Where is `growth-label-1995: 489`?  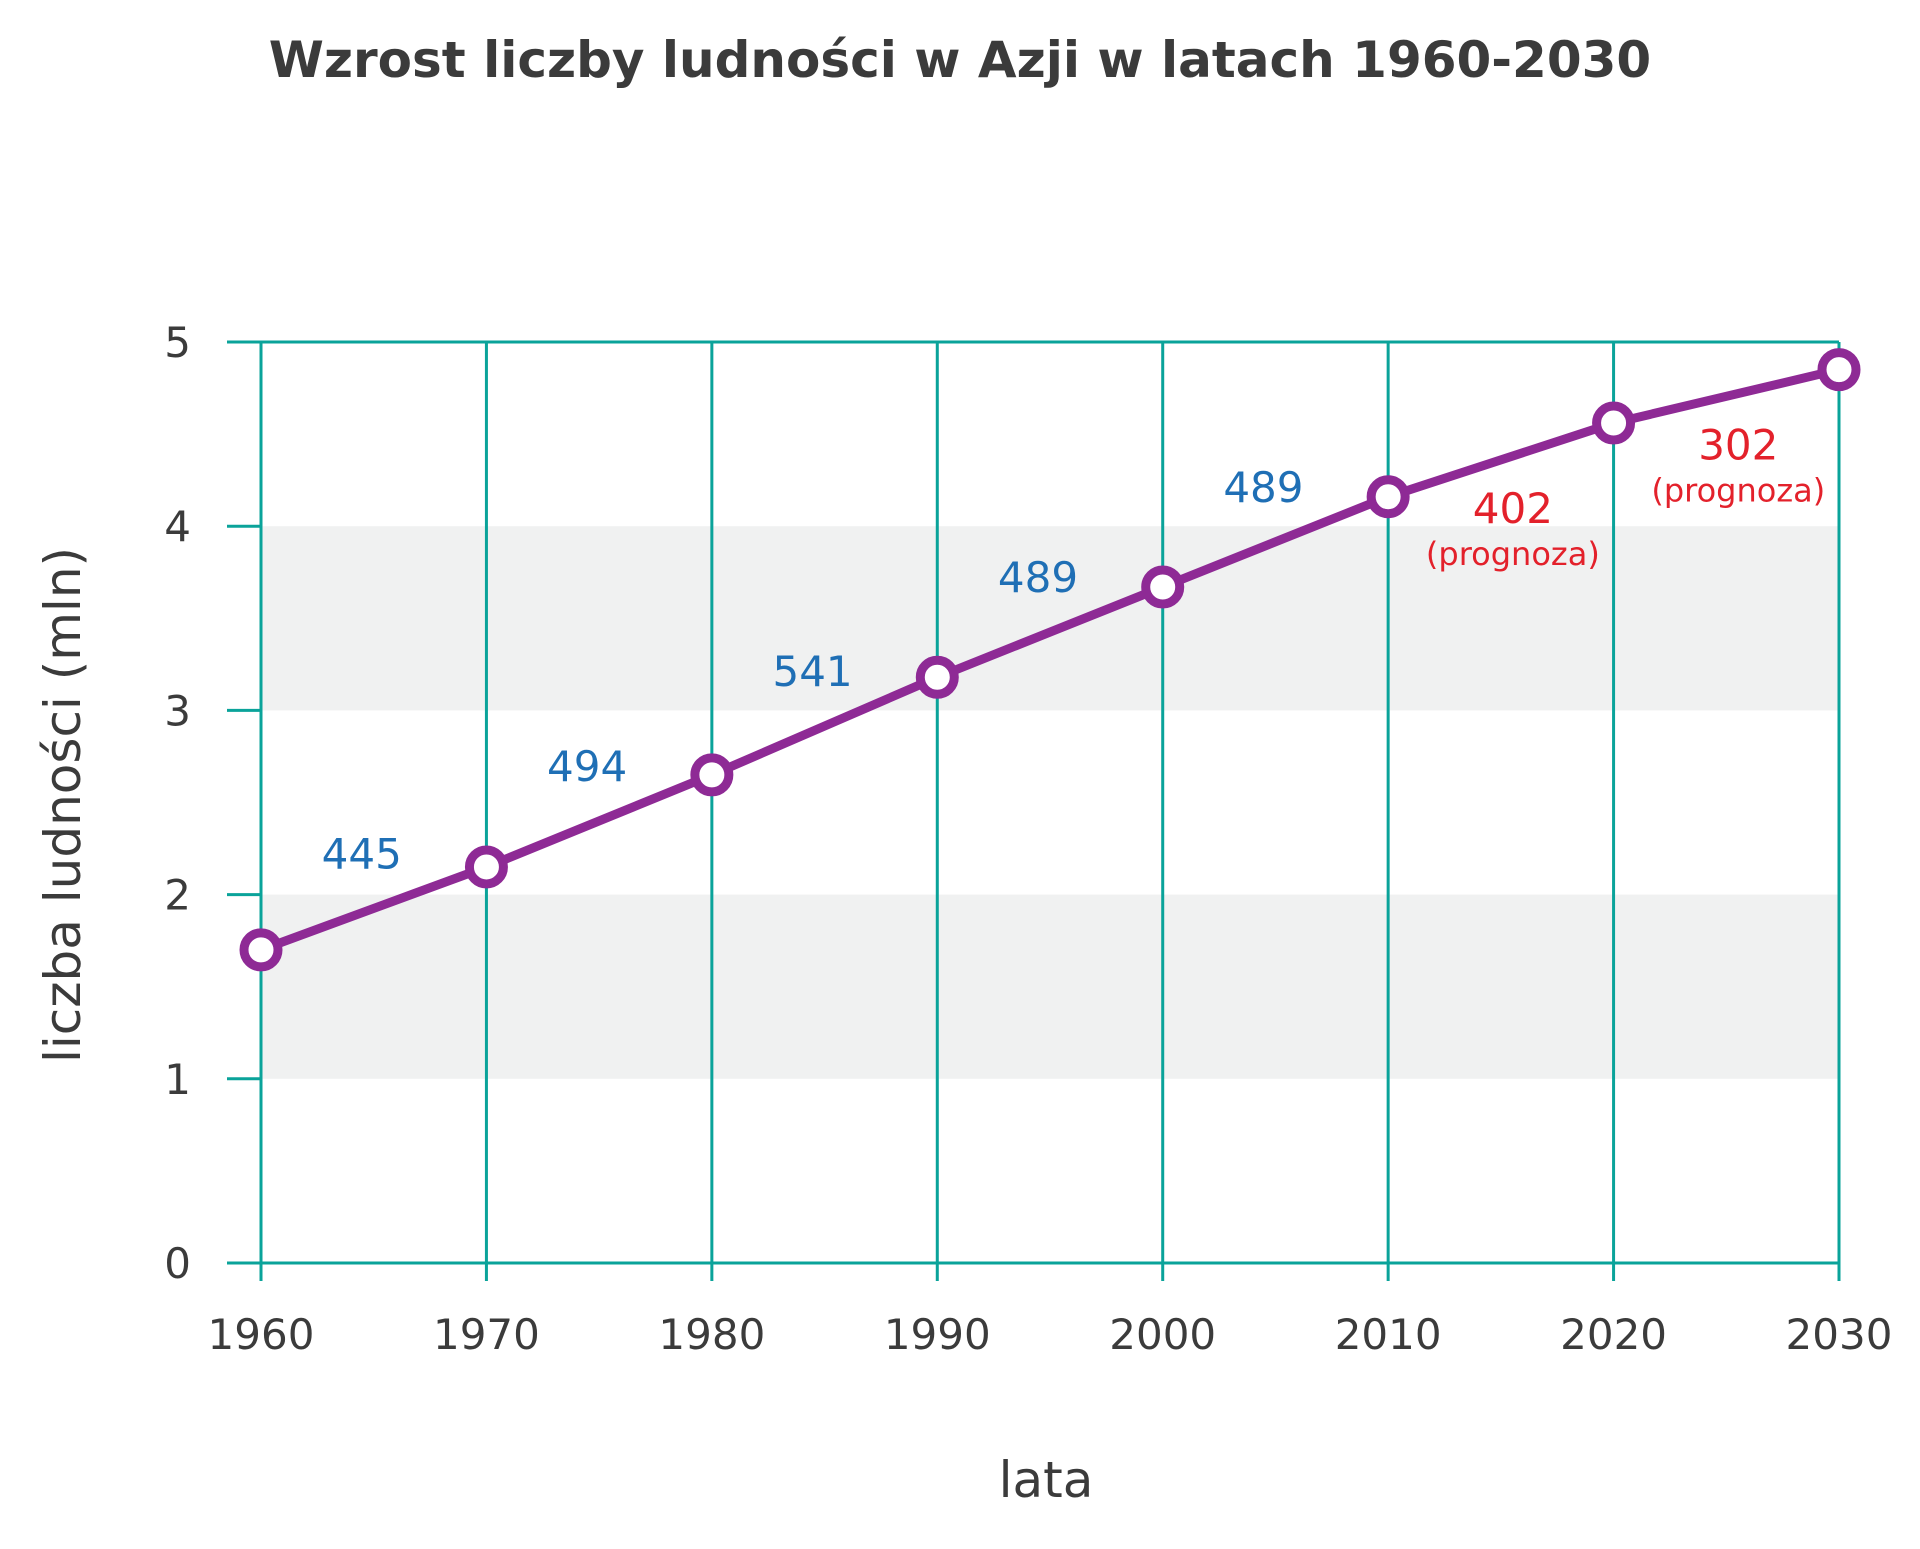 growth-label-1995: 489 is located at coordinates (1038, 577).